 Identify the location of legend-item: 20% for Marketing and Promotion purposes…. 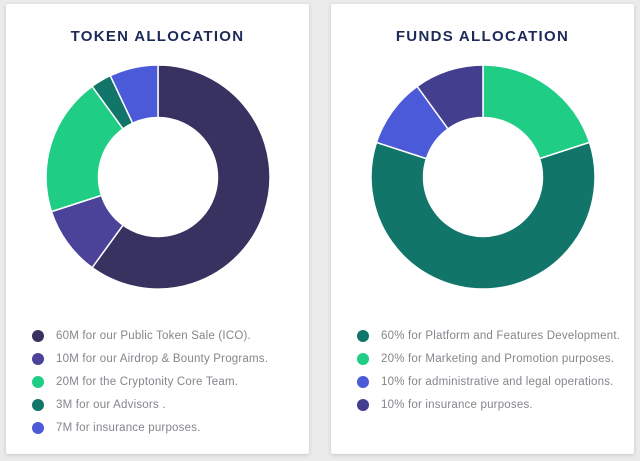
(491, 358).